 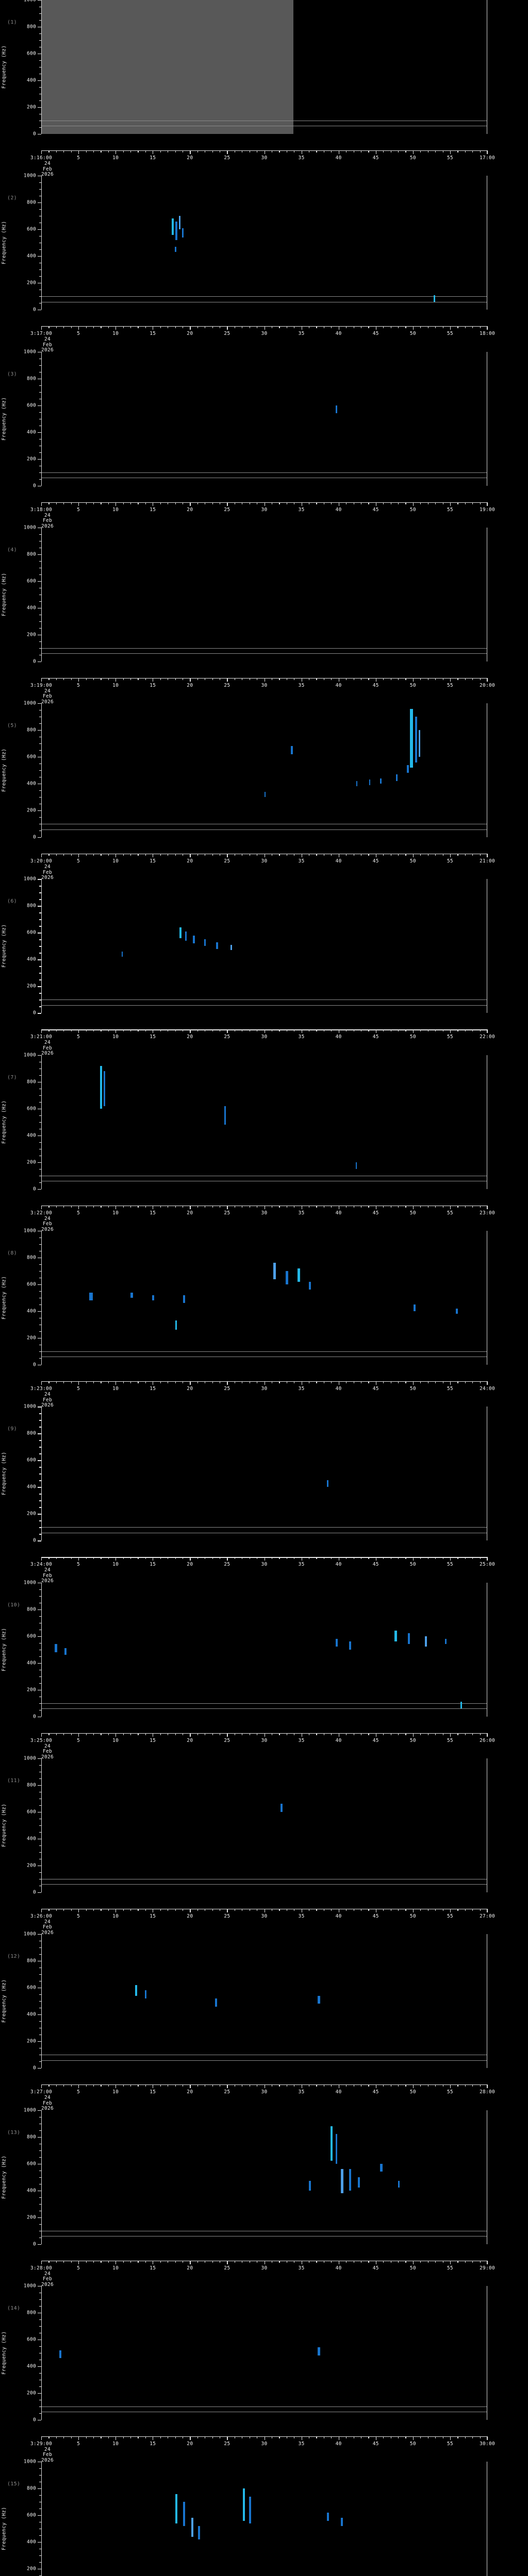 What do you see at coordinates (41, 1740) in the screenshot?
I see `x-tick-label-start: 3:25:00` at bounding box center [41, 1740].